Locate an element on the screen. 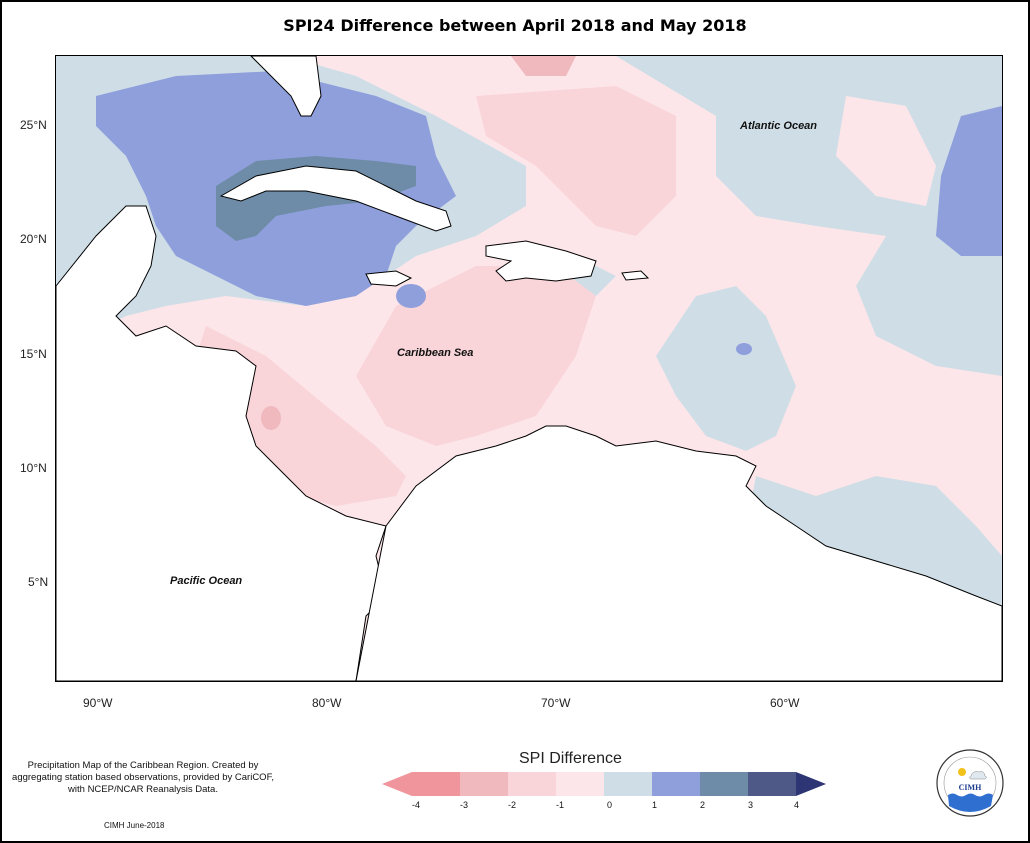  waves-icon is located at coordinates (970, 802).